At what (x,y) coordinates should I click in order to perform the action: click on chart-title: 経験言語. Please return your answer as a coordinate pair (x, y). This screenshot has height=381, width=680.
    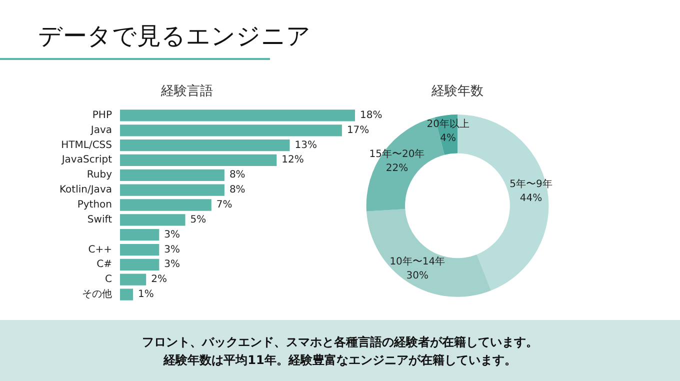
    Looking at the image, I should click on (186, 91).